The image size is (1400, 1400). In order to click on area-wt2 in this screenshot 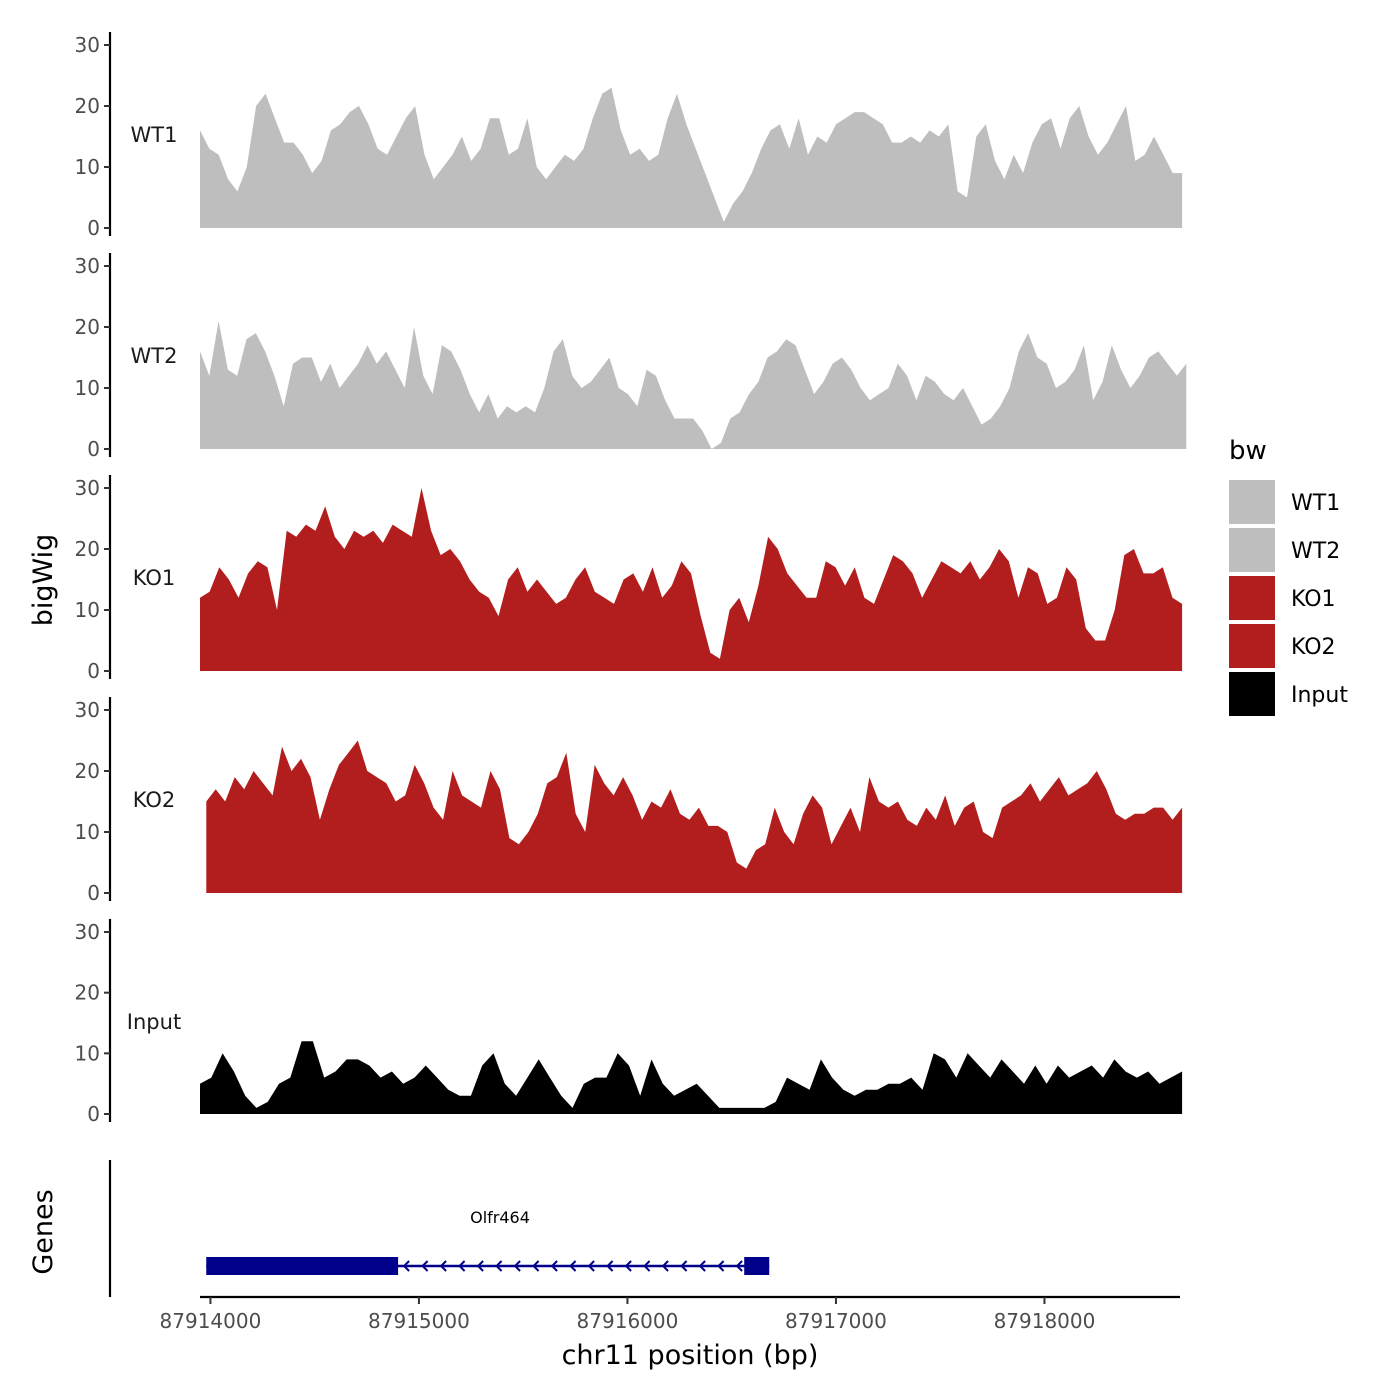, I will do `click(693, 384)`.